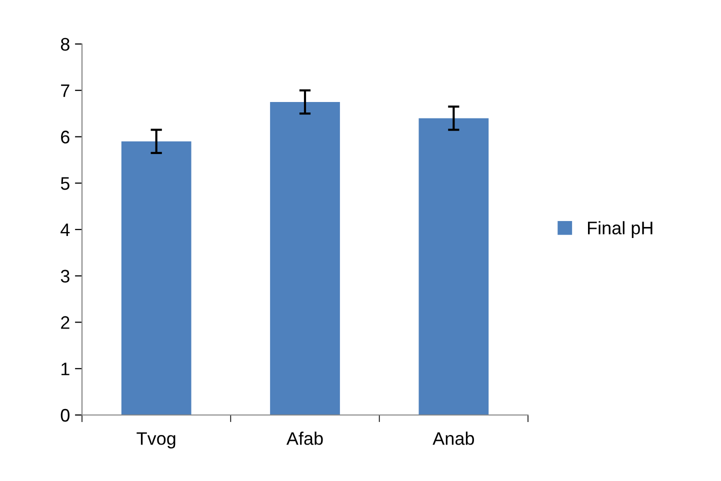  Describe the element at coordinates (453, 438) in the screenshot. I see `x-tick-label: Anab` at that location.